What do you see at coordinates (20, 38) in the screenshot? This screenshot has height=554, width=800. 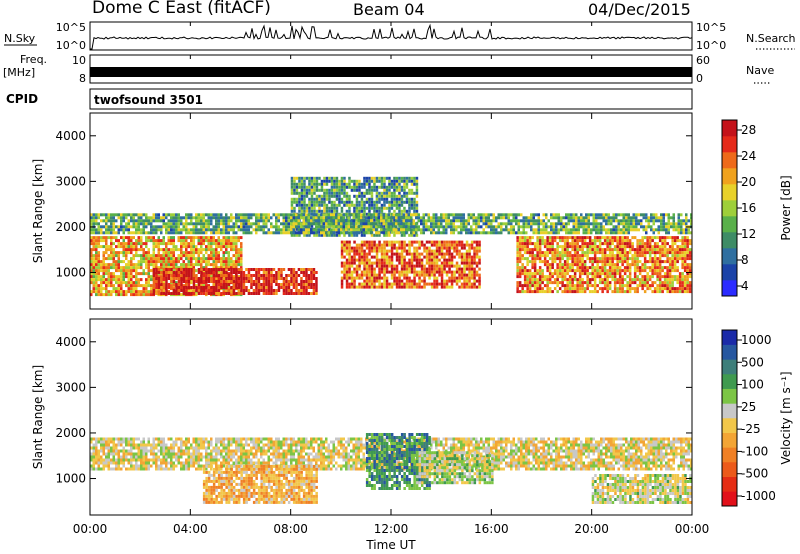 I see `nsky-label: N.Sky` at bounding box center [20, 38].